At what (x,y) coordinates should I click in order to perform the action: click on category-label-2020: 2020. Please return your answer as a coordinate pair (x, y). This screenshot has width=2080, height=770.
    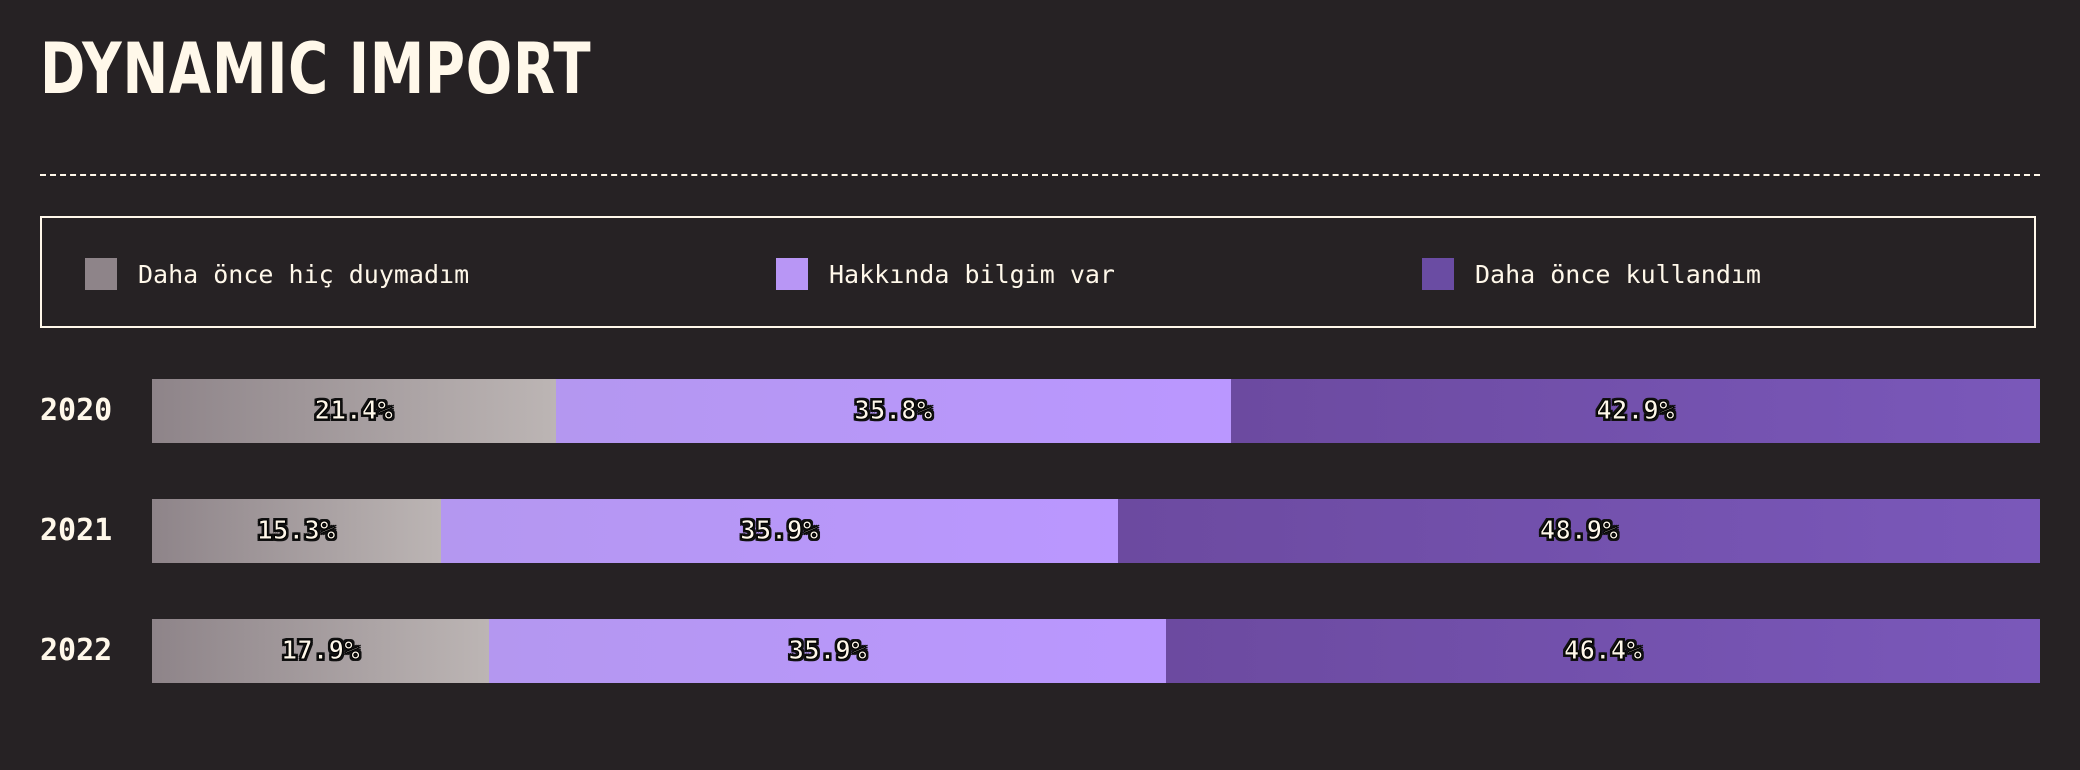
    Looking at the image, I should click on (76, 410).